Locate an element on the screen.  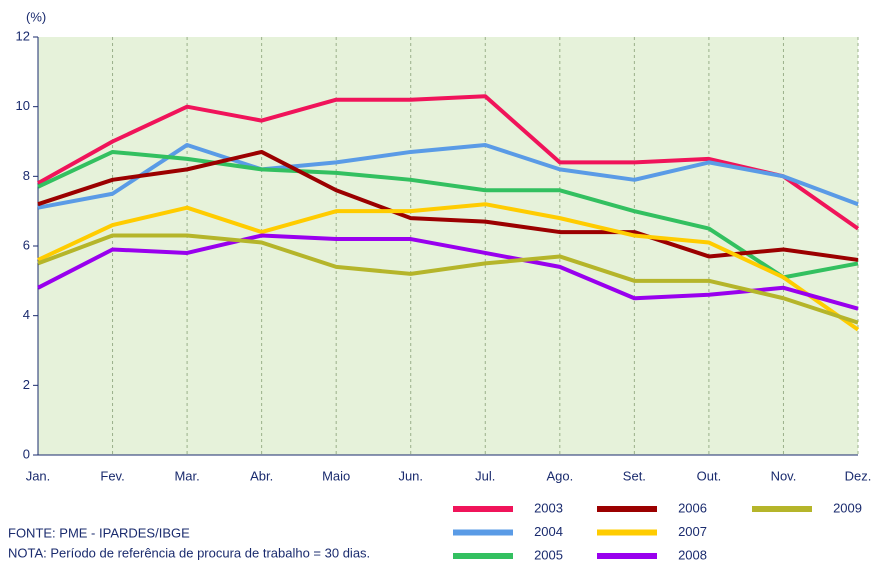
legend-label: 2007 is located at coordinates (692, 531).